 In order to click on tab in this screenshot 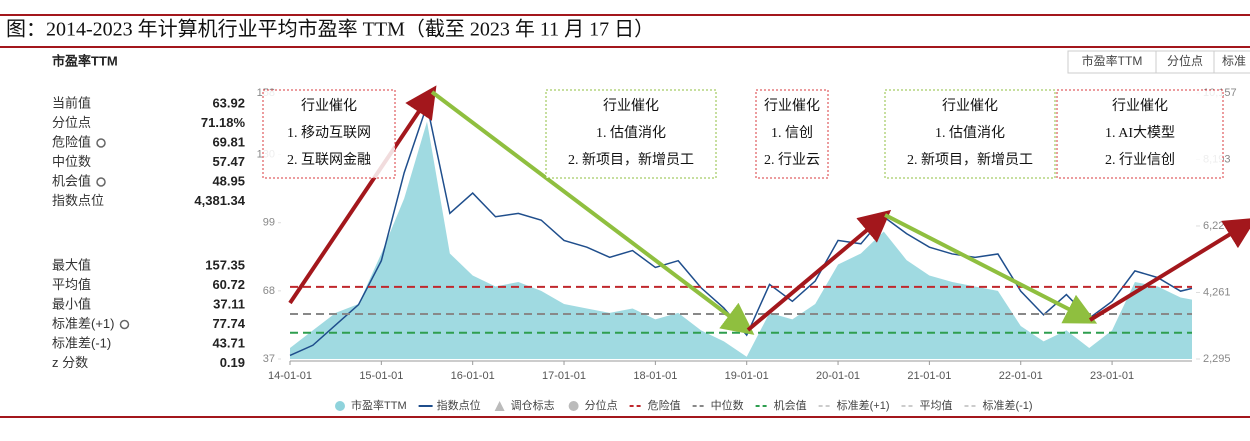, I will do `click(1231, 62)`.